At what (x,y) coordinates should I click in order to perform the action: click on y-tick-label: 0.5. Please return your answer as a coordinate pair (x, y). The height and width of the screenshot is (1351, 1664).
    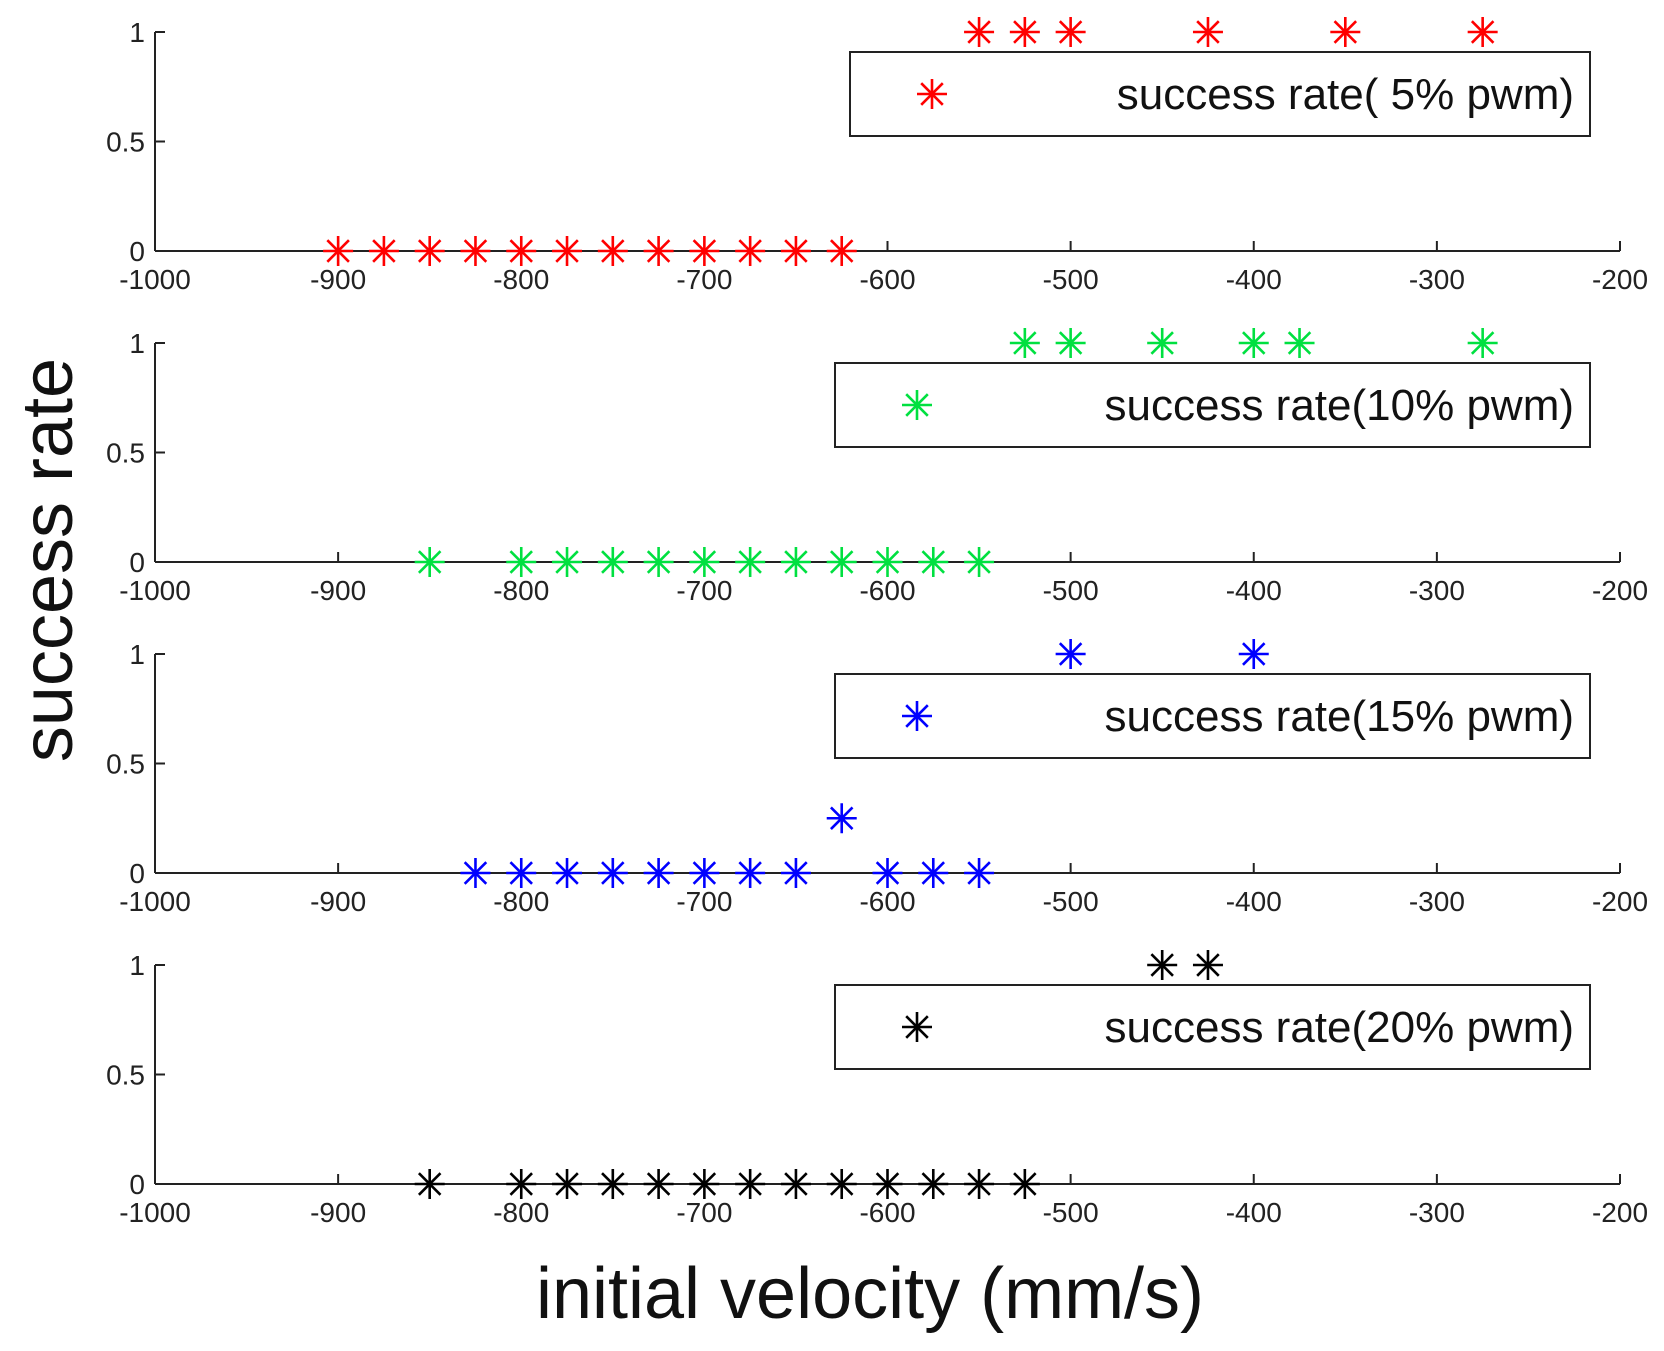
    Looking at the image, I should click on (125, 764).